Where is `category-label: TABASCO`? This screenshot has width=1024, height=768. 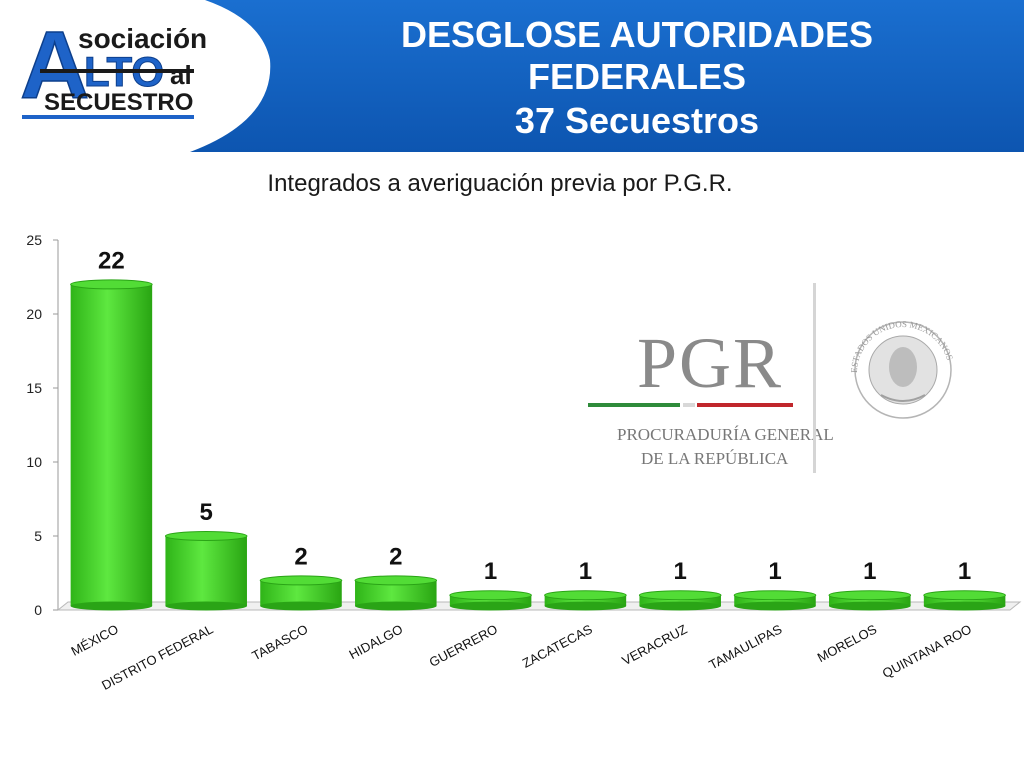 category-label: TABASCO is located at coordinates (279, 642).